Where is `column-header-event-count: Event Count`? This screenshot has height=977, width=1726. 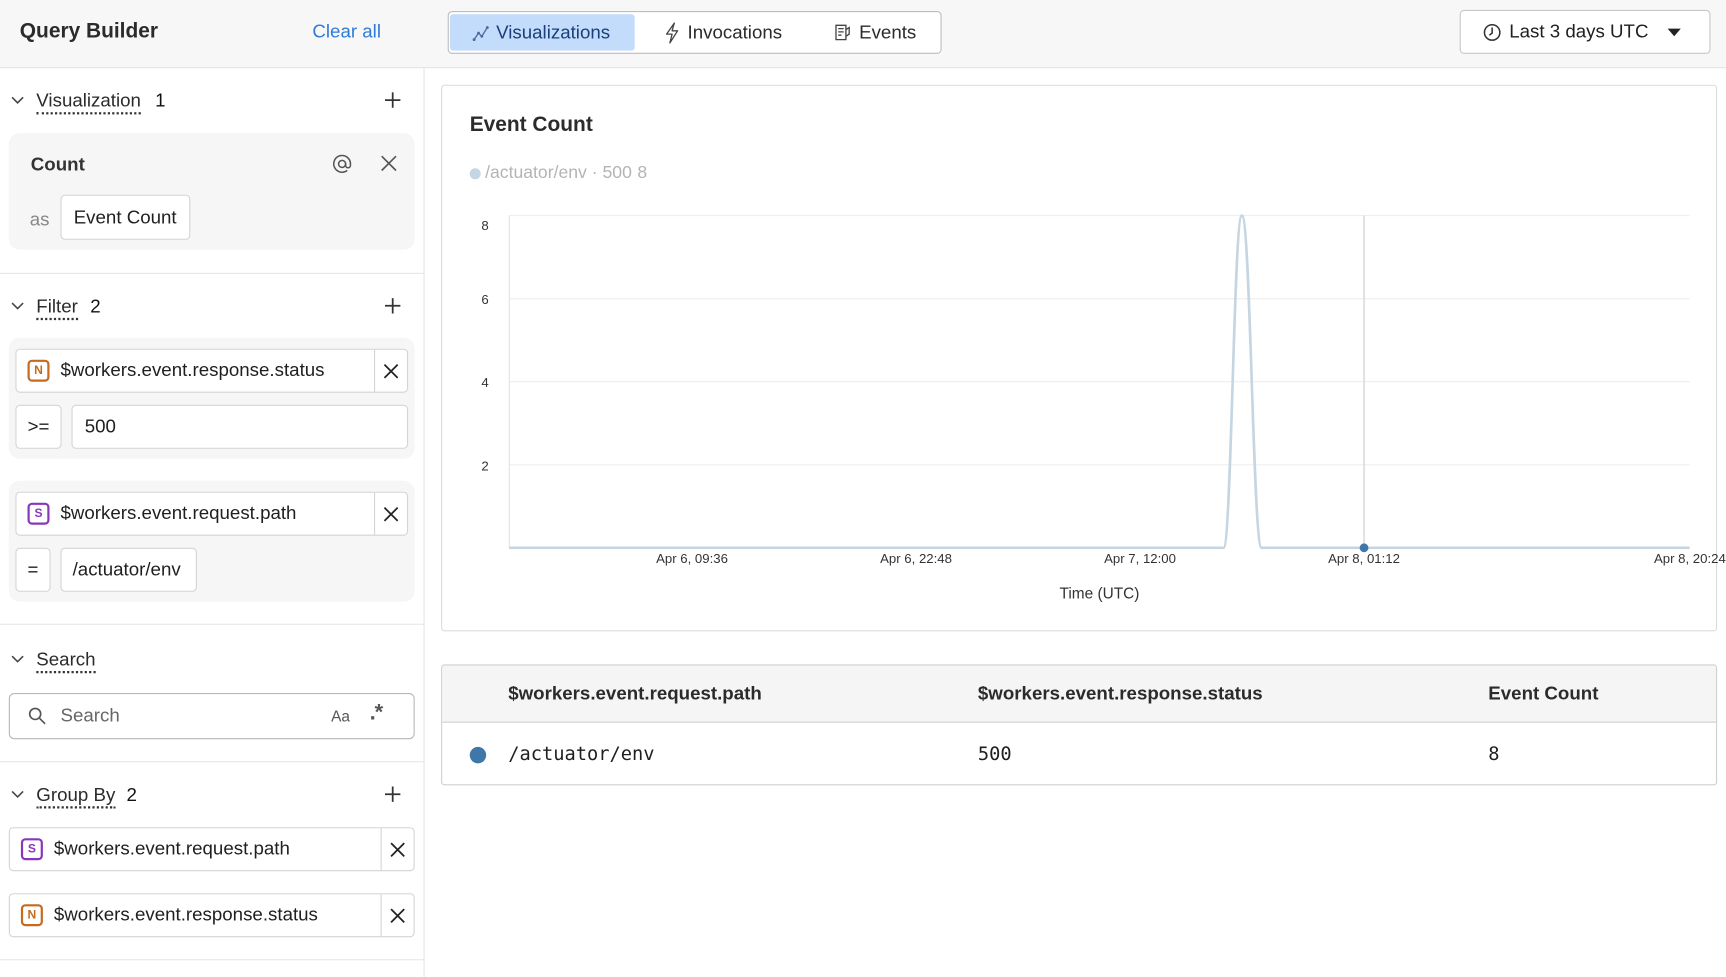
column-header-event-count: Event Count is located at coordinates (1543, 693).